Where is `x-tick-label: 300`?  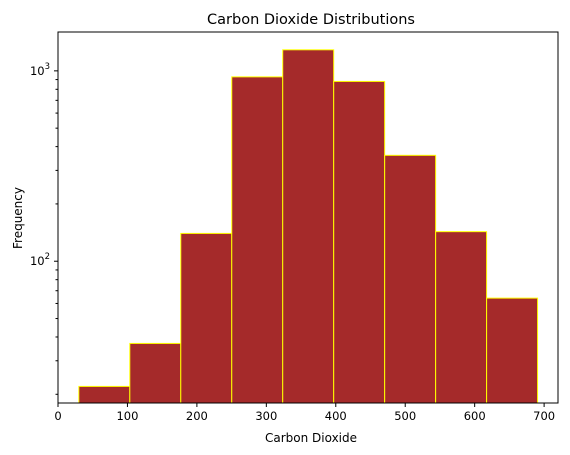 x-tick-label: 300 is located at coordinates (266, 416).